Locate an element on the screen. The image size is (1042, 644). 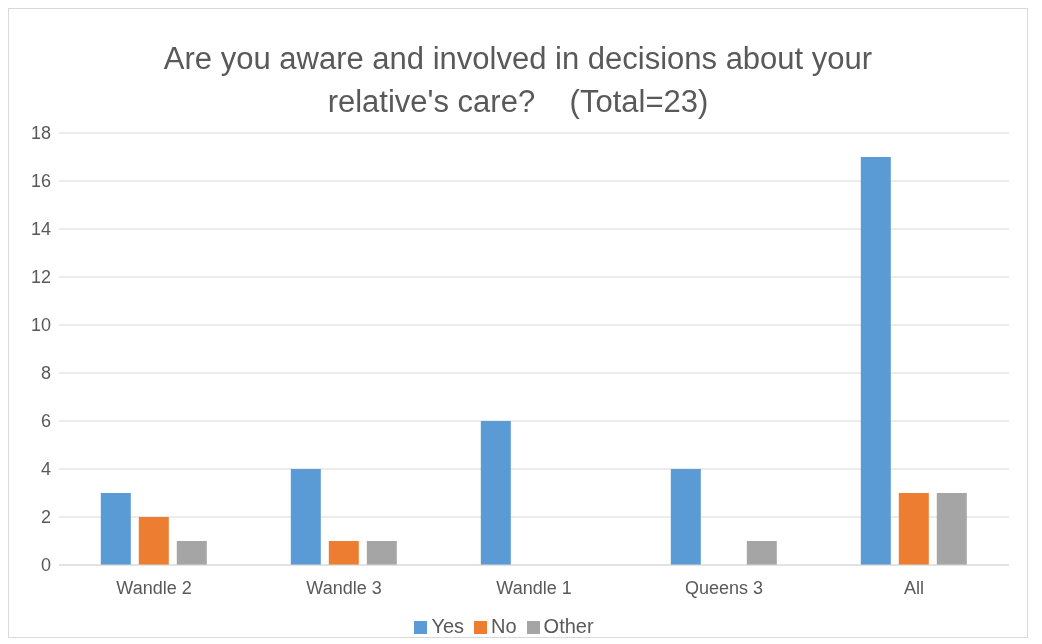
legend-label: Yes is located at coordinates (448, 626).